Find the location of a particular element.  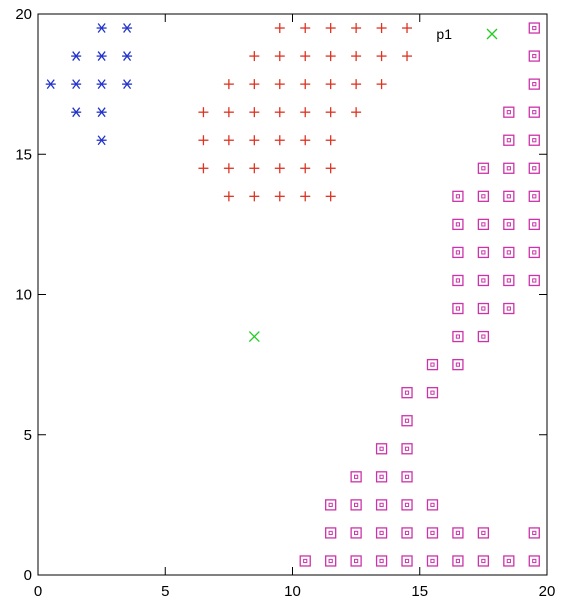

y-tick-label: 5 is located at coordinates (28, 435).